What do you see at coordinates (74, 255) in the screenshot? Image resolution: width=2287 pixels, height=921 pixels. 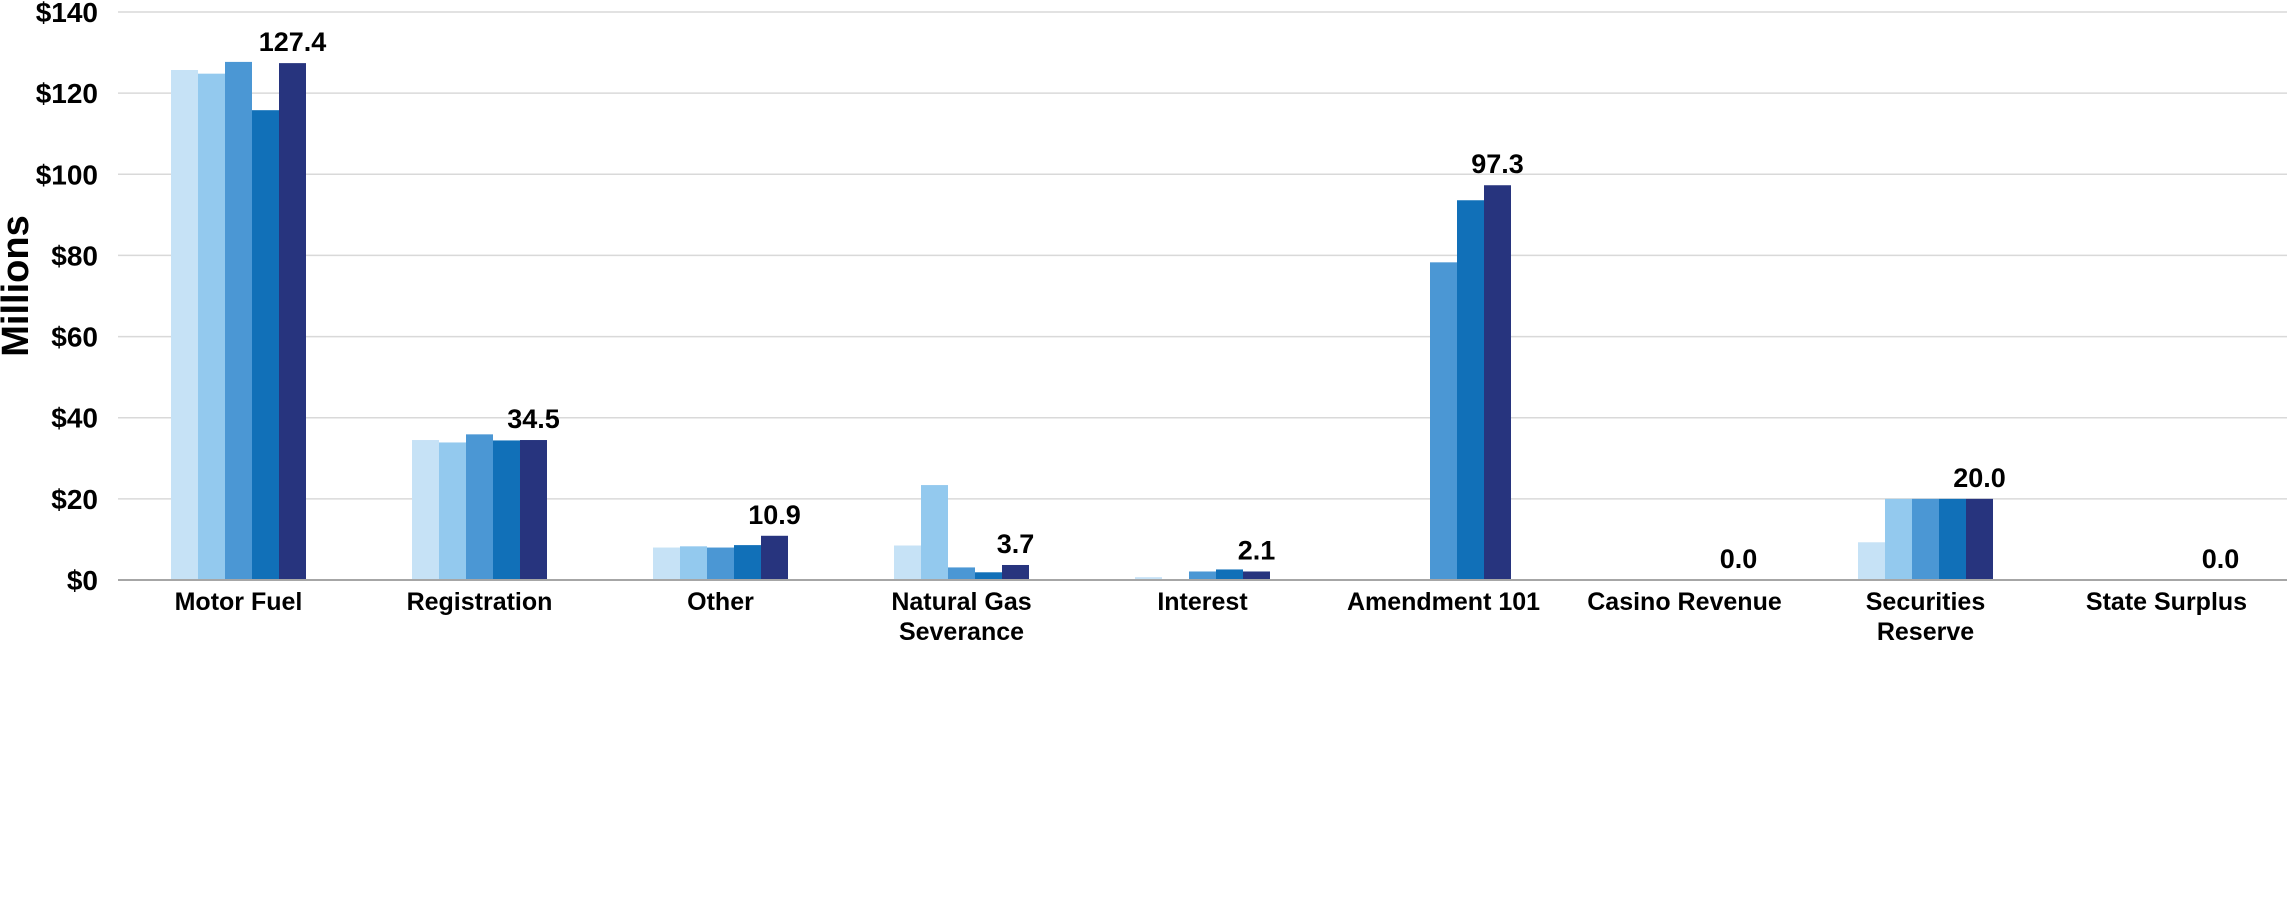 I see `y-tick-label: $80` at bounding box center [74, 255].